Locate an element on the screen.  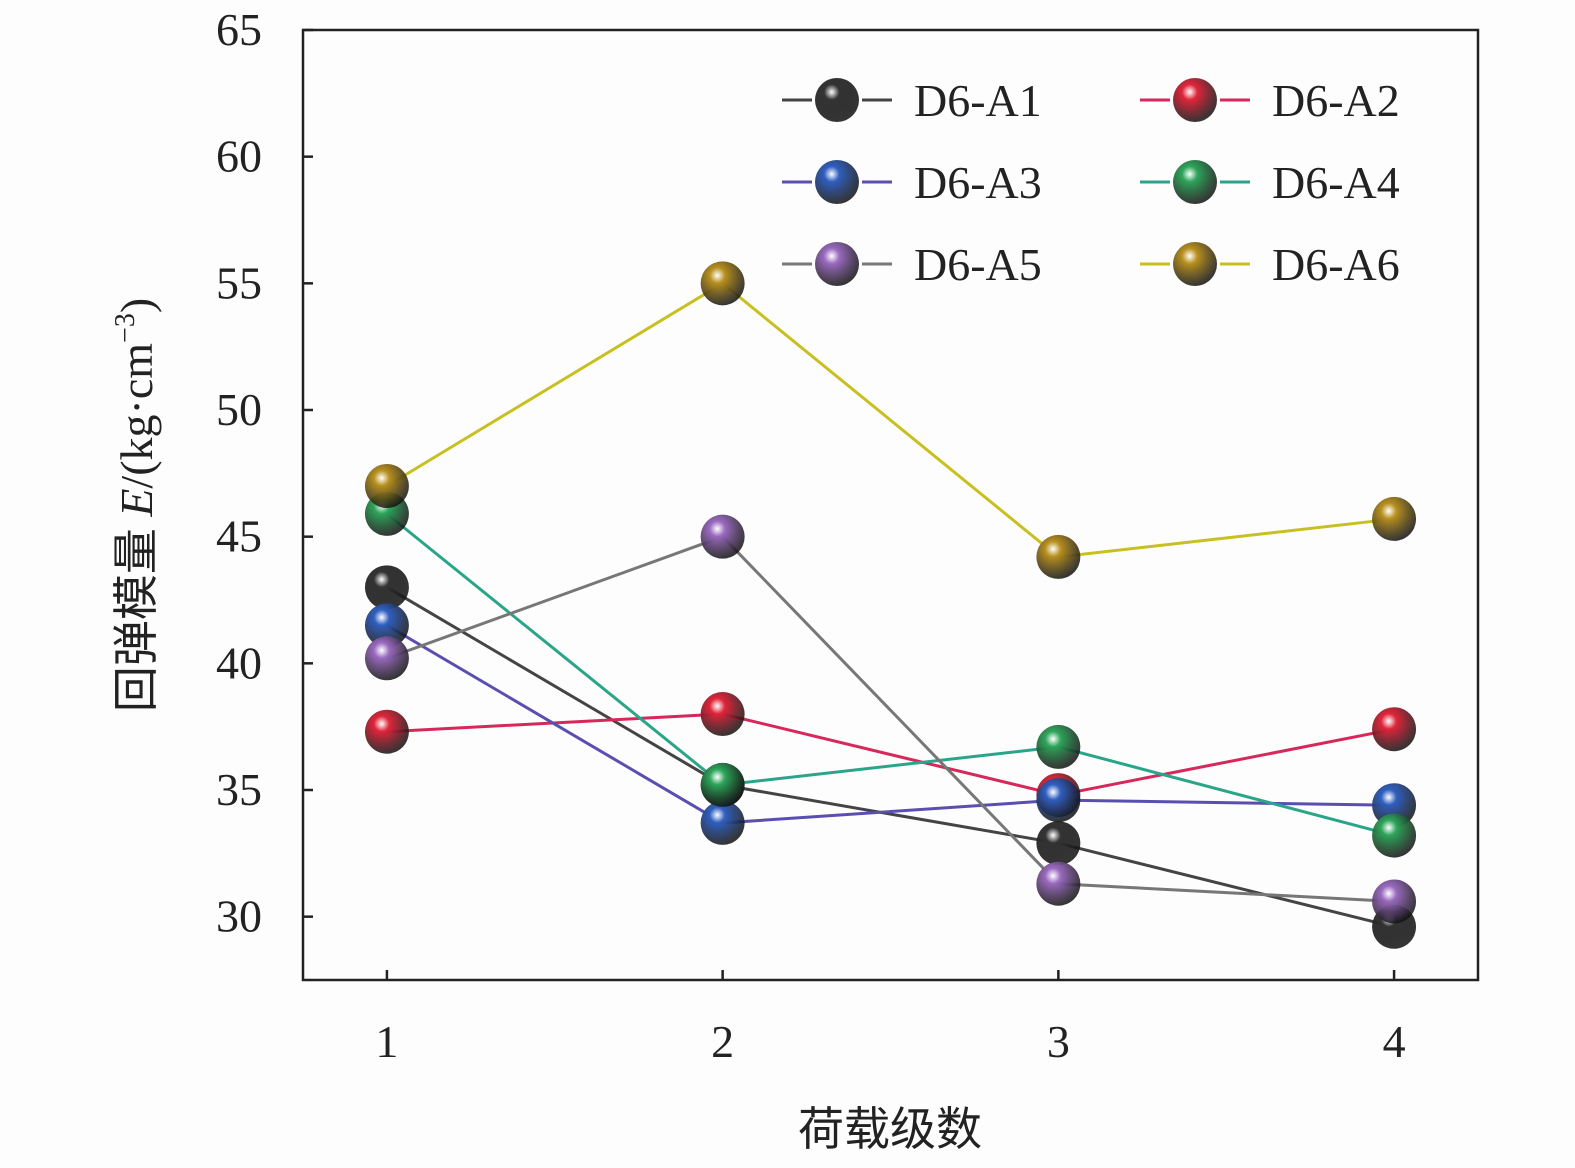
y-tick-label: 40 is located at coordinates (239, 662).